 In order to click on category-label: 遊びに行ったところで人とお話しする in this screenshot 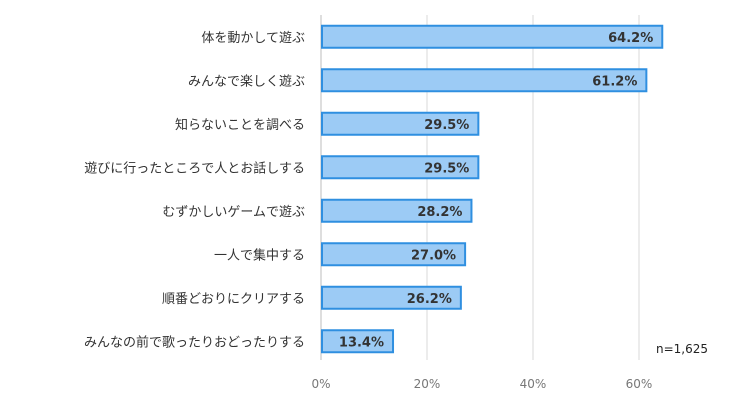, I will do `click(194, 168)`.